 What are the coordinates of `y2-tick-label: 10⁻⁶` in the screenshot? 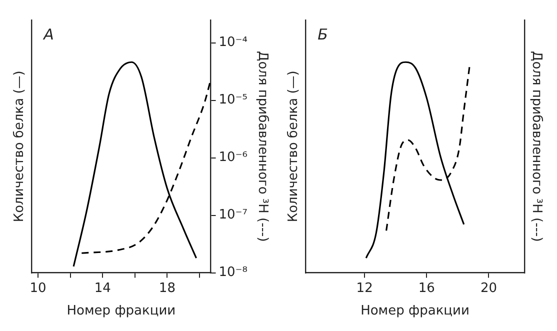 It's located at (233, 158).